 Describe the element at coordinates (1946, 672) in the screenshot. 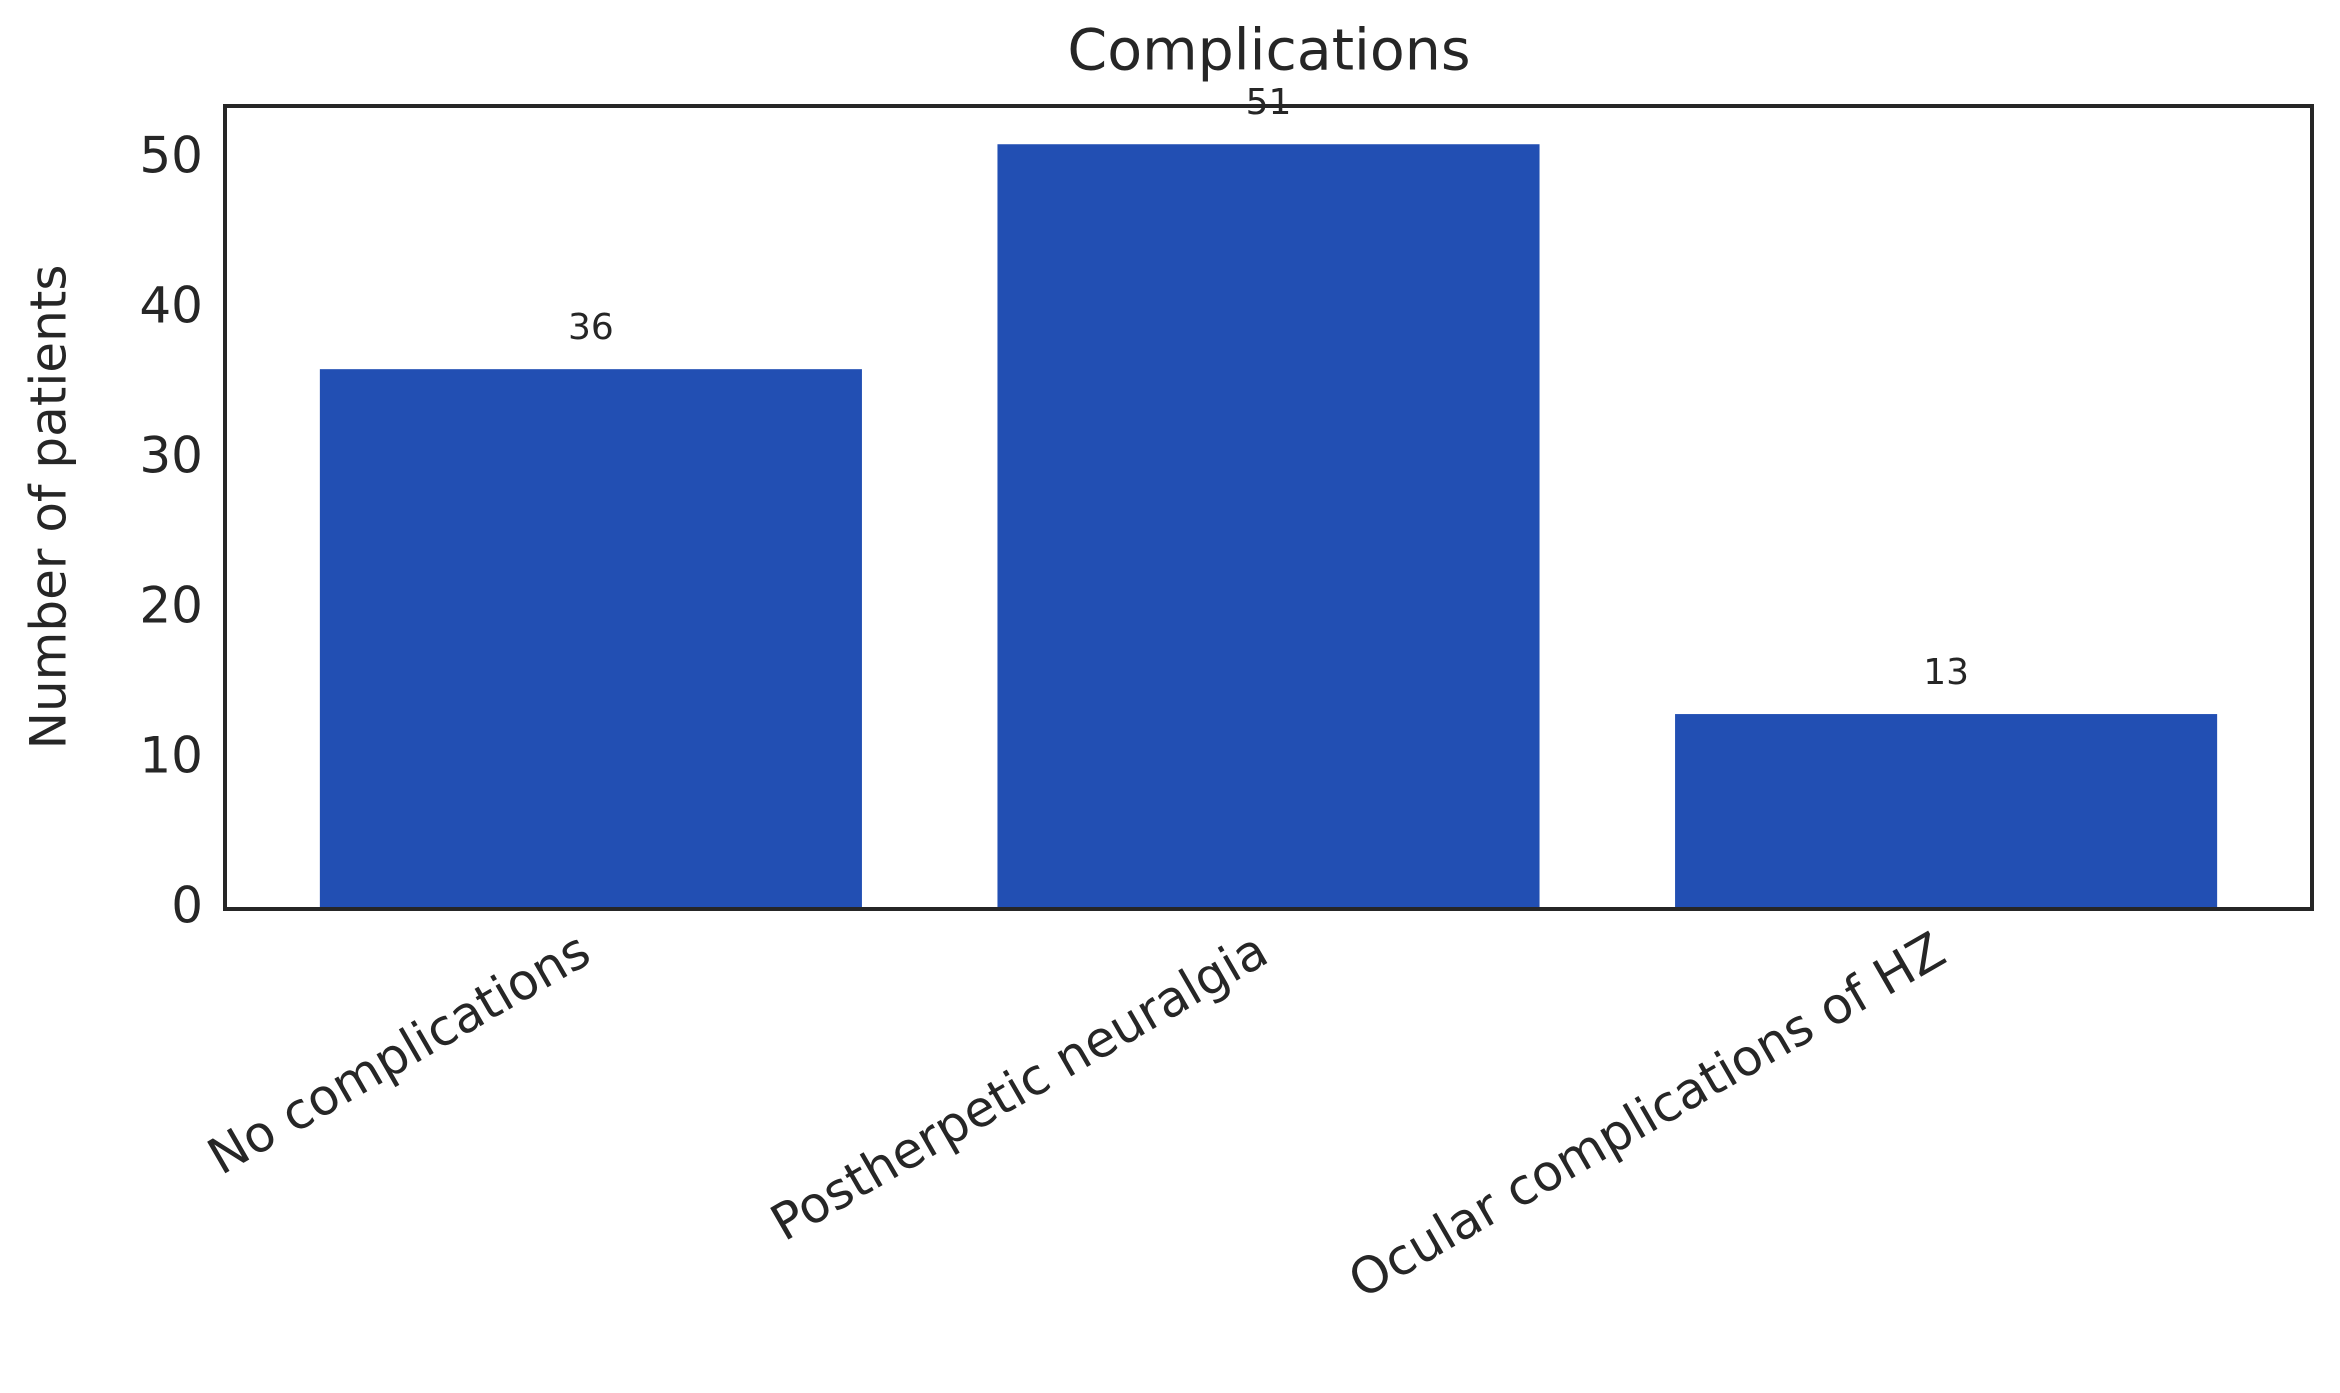

I see `value-label: 13` at that location.